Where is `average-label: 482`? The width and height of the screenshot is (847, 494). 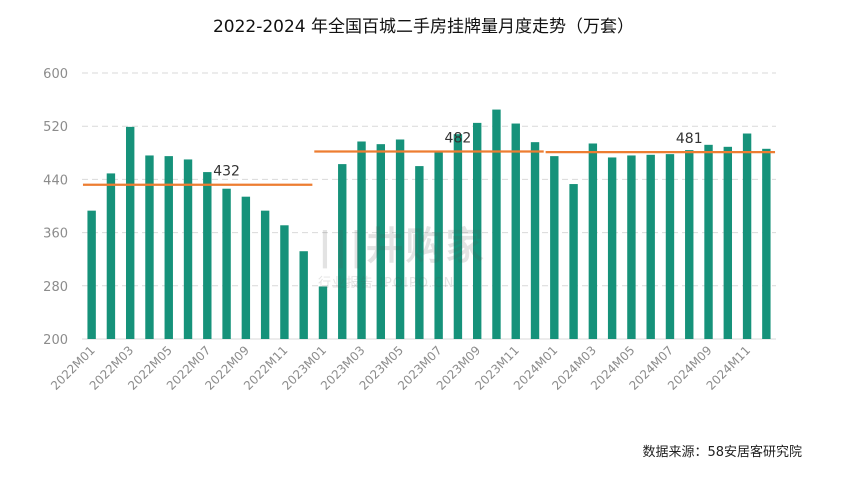 average-label: 482 is located at coordinates (458, 138).